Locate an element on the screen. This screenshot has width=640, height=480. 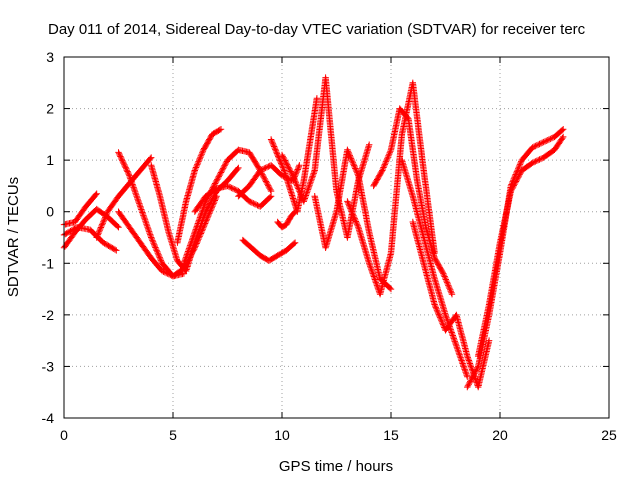
y-tick-label: -3 is located at coordinates (48, 366).